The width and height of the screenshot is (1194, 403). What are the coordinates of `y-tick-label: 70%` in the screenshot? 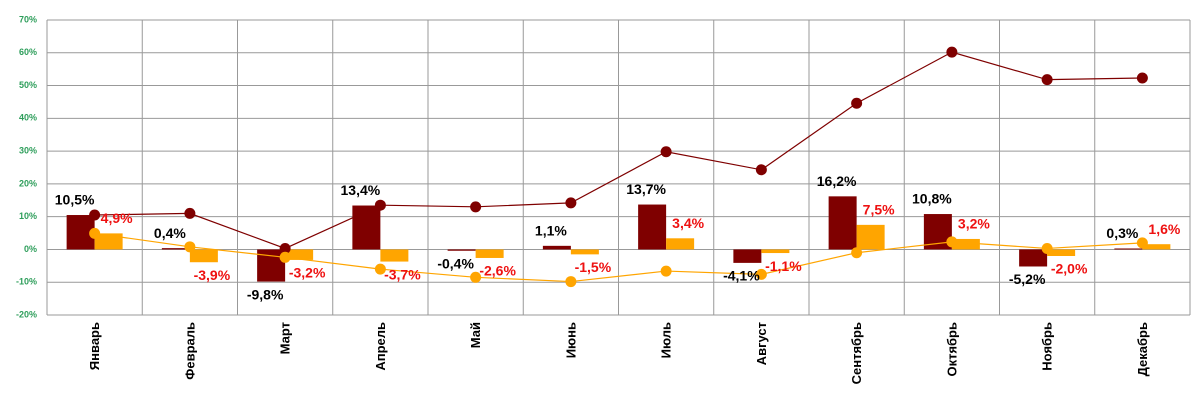 It's located at (28, 19).